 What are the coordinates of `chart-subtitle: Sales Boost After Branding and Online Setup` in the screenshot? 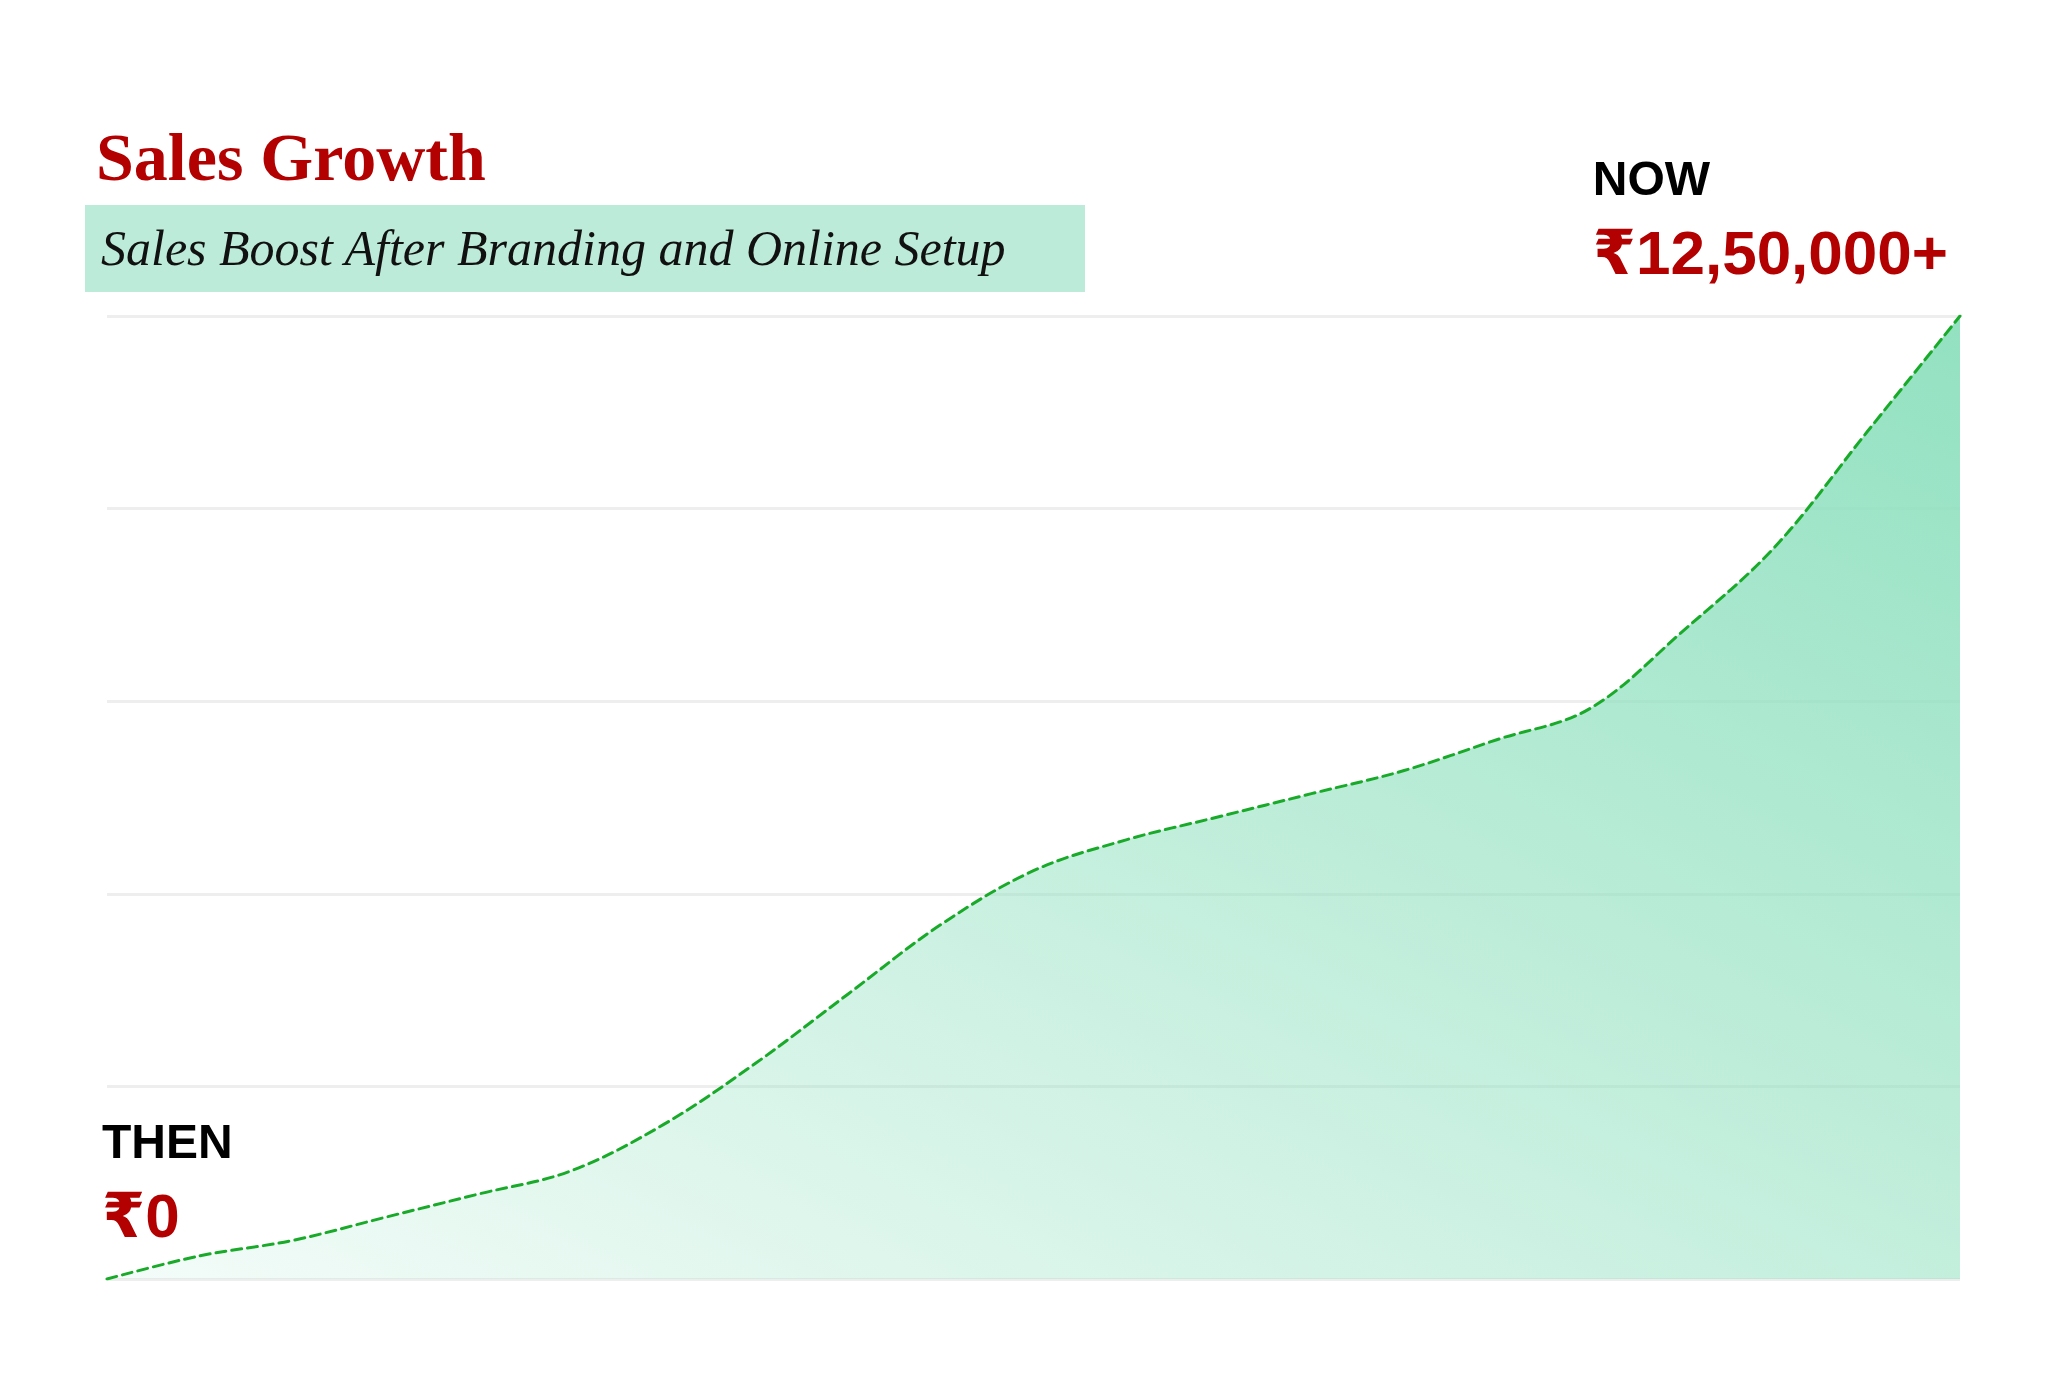 It's located at (553, 248).